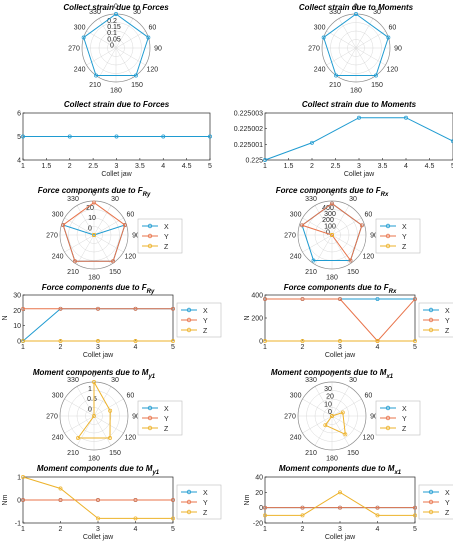 The height and width of the screenshot is (550, 453). Describe the element at coordinates (18, 524) in the screenshot. I see `y-tick-label: -1` at that location.